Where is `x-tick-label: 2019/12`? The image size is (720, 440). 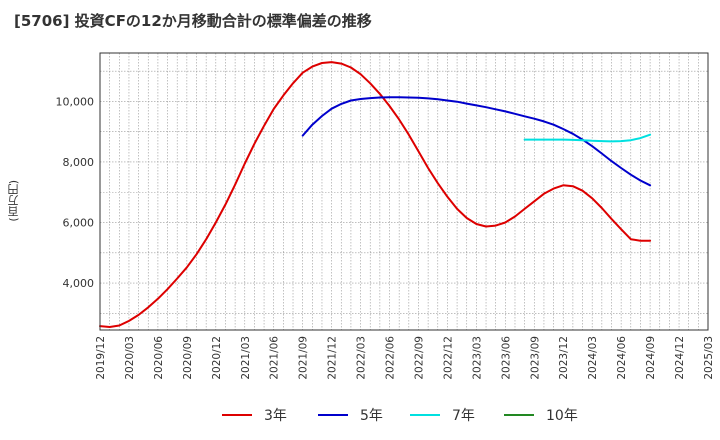
x-tick-label: 2019/12 is located at coordinates (101, 358).